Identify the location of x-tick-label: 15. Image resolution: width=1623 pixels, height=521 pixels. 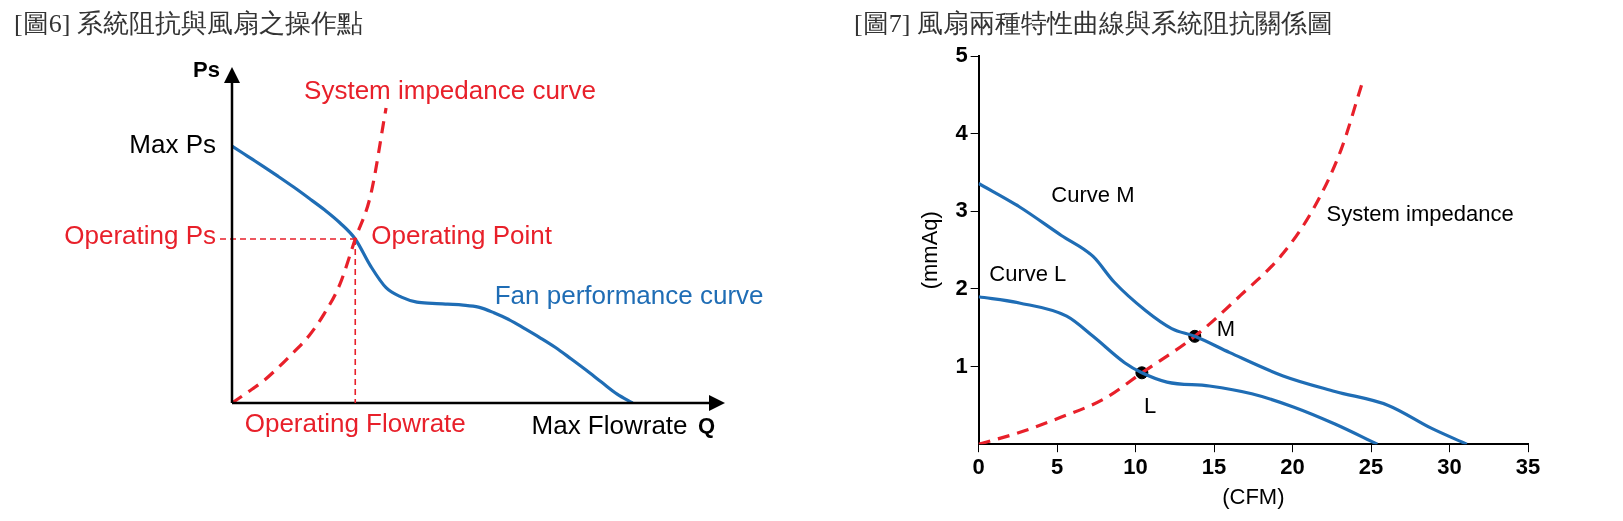
(1214, 467).